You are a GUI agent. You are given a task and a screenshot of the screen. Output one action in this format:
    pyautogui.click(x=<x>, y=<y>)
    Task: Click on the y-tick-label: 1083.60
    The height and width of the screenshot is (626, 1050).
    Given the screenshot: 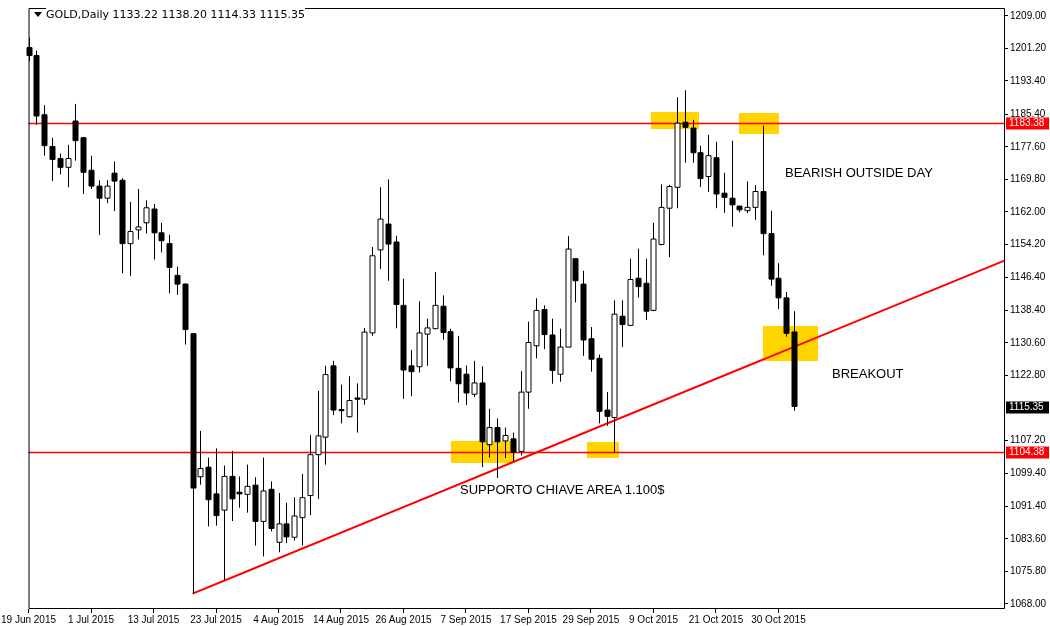 What is the action you would take?
    pyautogui.click(x=1028, y=538)
    